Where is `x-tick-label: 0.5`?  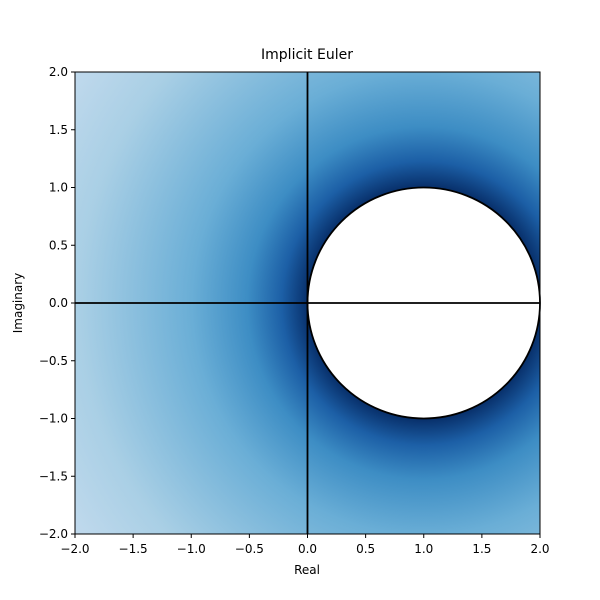 x-tick-label: 0.5 is located at coordinates (365, 549).